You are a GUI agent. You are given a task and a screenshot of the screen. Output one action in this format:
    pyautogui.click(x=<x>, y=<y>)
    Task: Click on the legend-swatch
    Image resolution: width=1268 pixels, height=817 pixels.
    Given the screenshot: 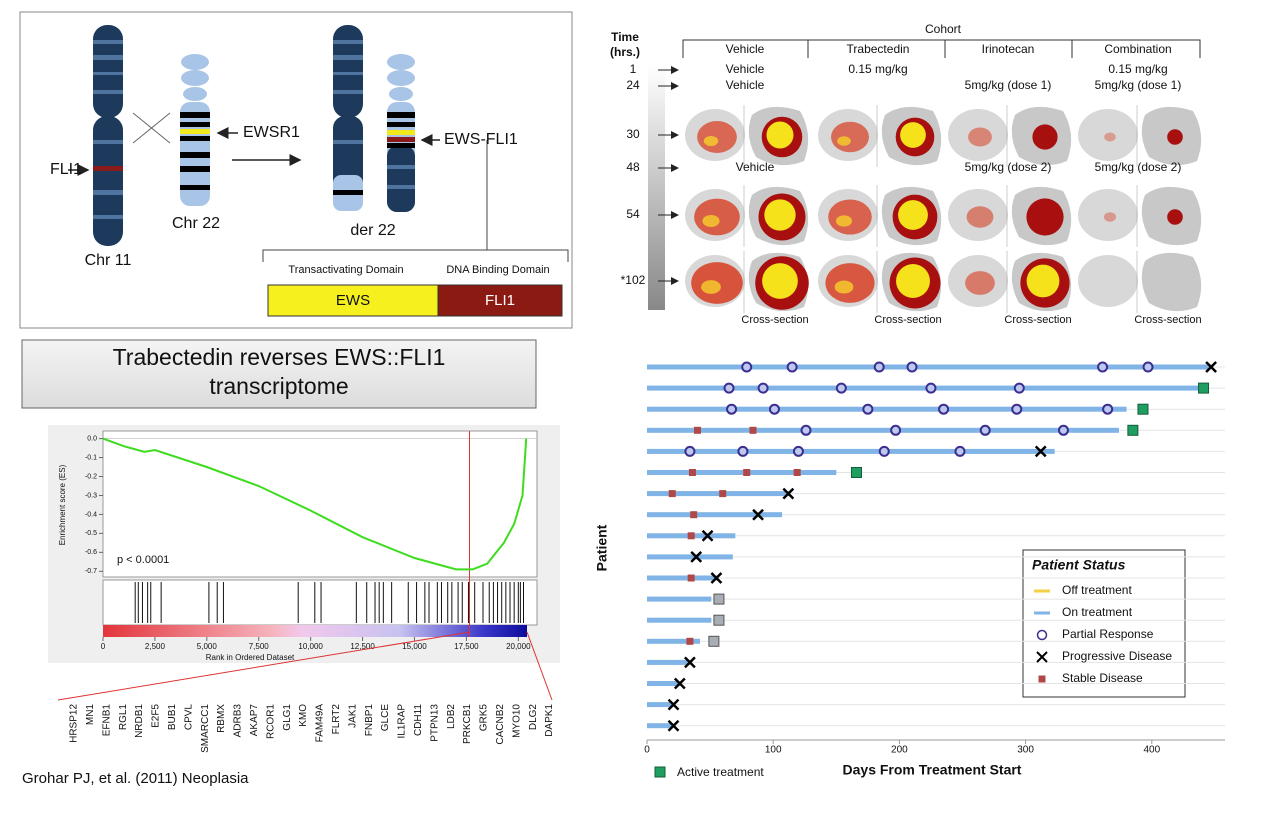 What is the action you would take?
    pyautogui.click(x=1042, y=635)
    